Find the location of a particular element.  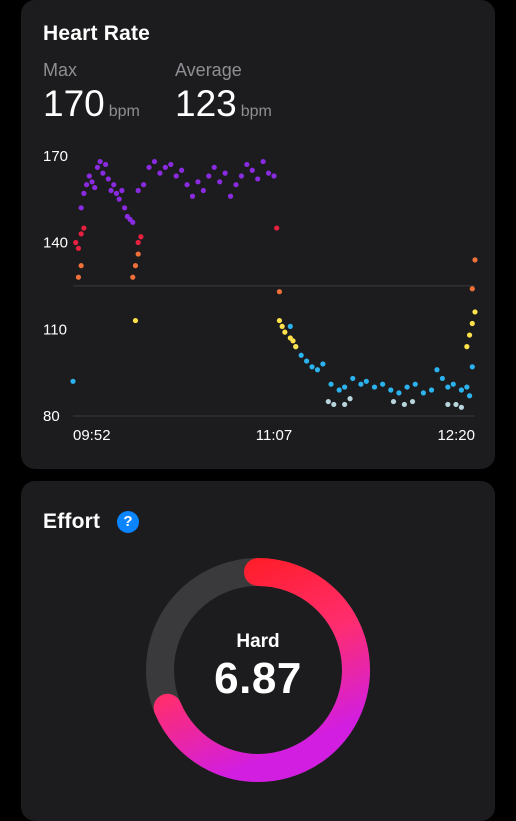

average-value: 123 is located at coordinates (206, 103).